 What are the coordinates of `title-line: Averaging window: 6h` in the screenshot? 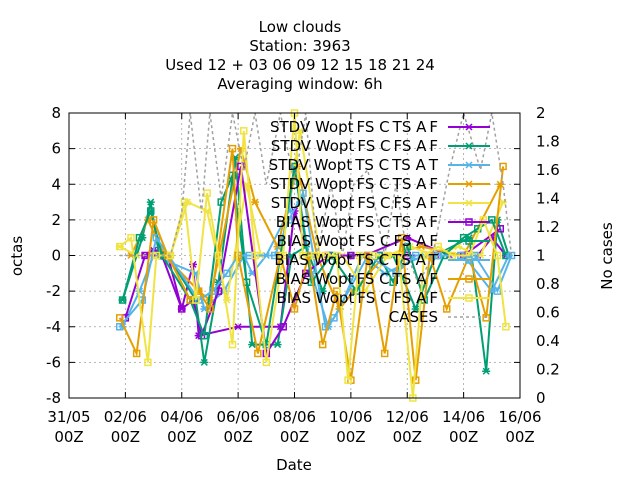 It's located at (299, 84).